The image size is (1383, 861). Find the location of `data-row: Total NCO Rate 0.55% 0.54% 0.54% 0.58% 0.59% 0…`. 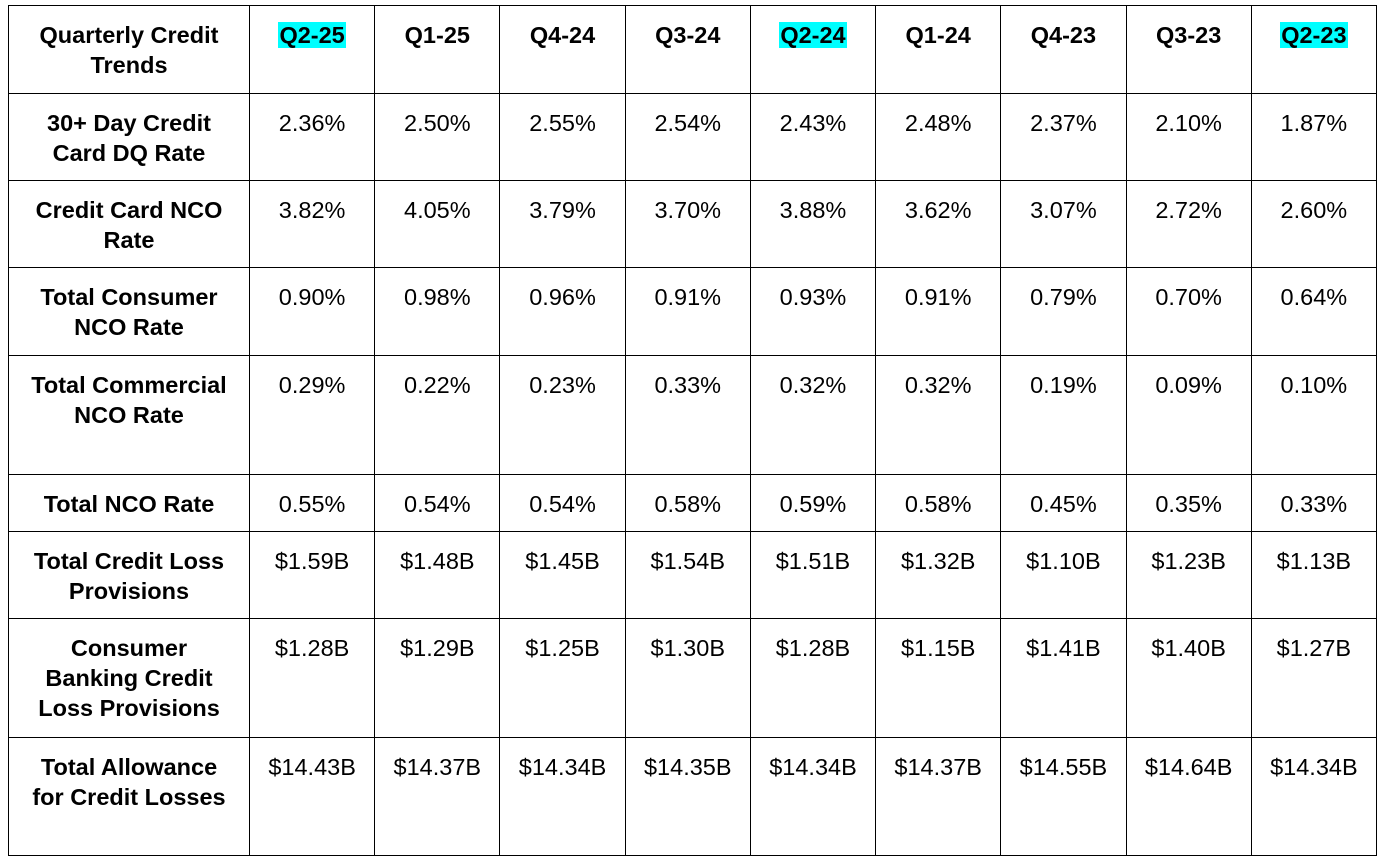

data-row: Total NCO Rate 0.55% 0.54% 0.54% 0.58% 0.59% 0… is located at coordinates (693, 503).